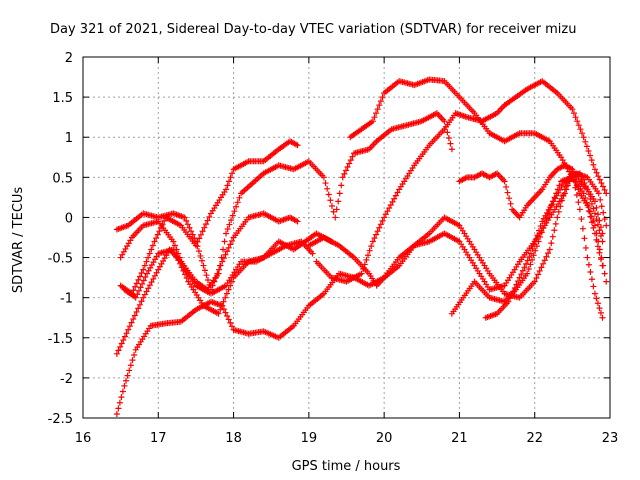 The width and height of the screenshot is (640, 480). I want to click on x-tick-labels: 16 17 18 19 20 21 22 23, so click(347, 438).